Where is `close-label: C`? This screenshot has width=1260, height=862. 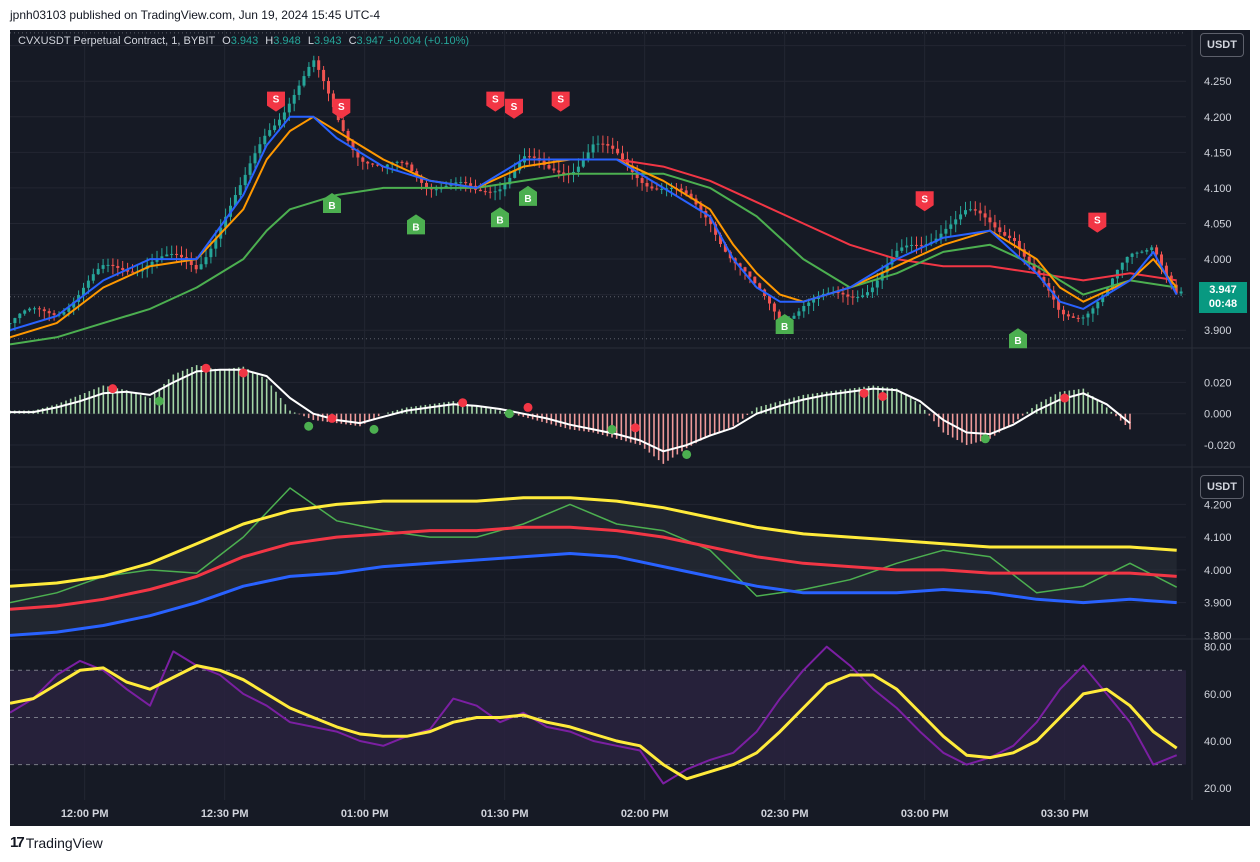 close-label: C is located at coordinates (352, 41).